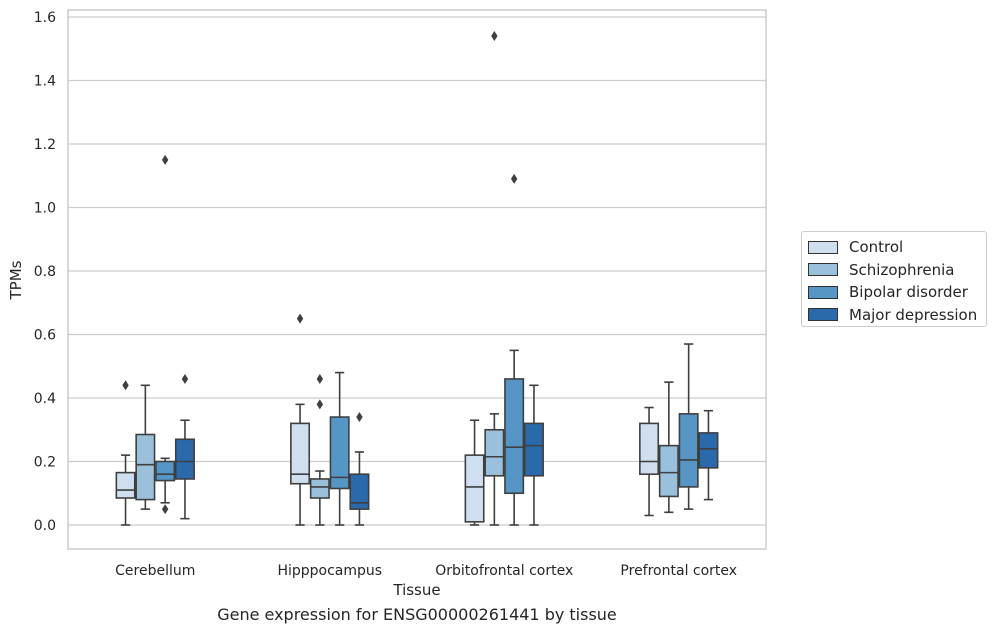 The image size is (997, 635). I want to click on legend-label: Major depression, so click(913, 314).